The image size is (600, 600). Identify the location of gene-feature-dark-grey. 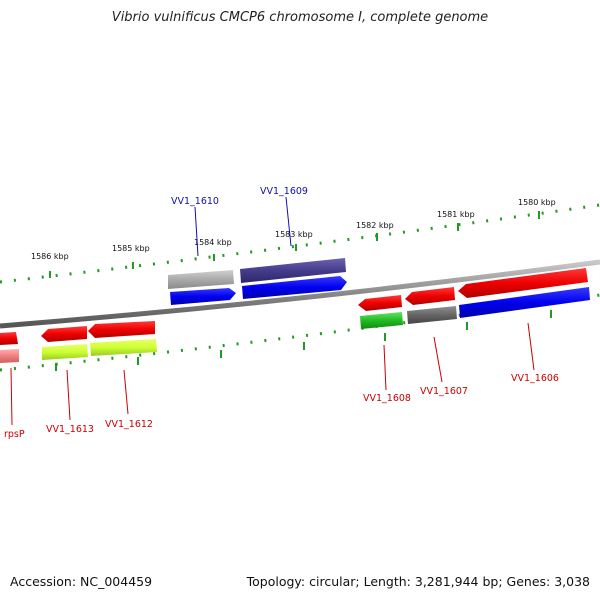
(432, 315).